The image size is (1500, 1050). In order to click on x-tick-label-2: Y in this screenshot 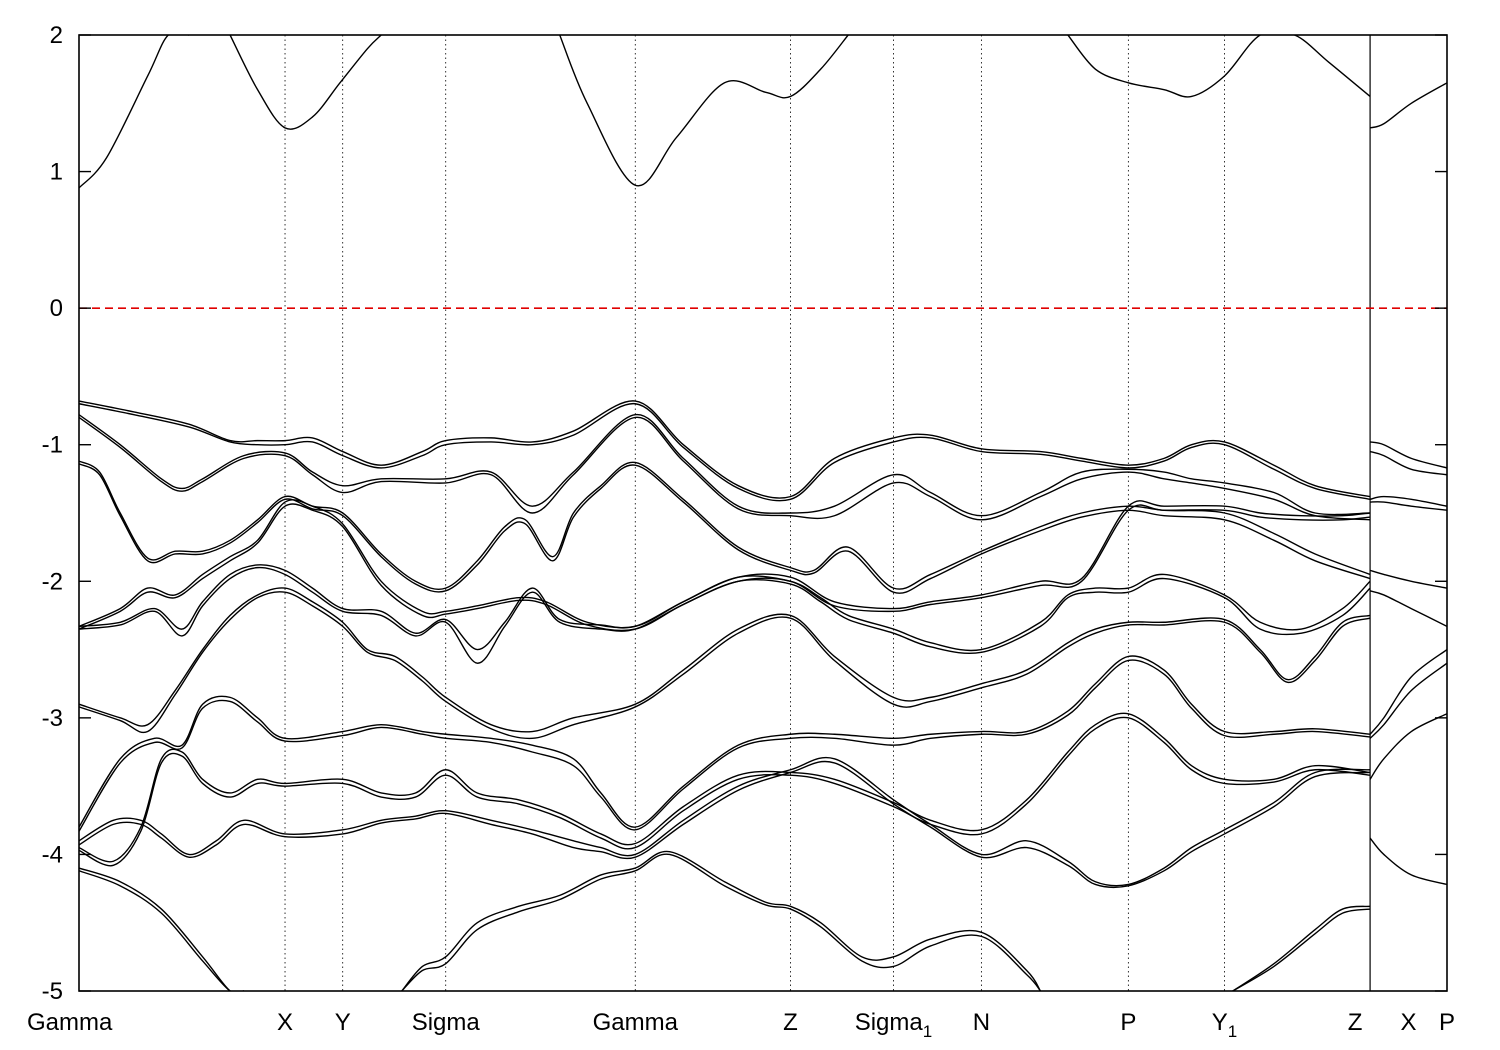, I will do `click(343, 1022)`.